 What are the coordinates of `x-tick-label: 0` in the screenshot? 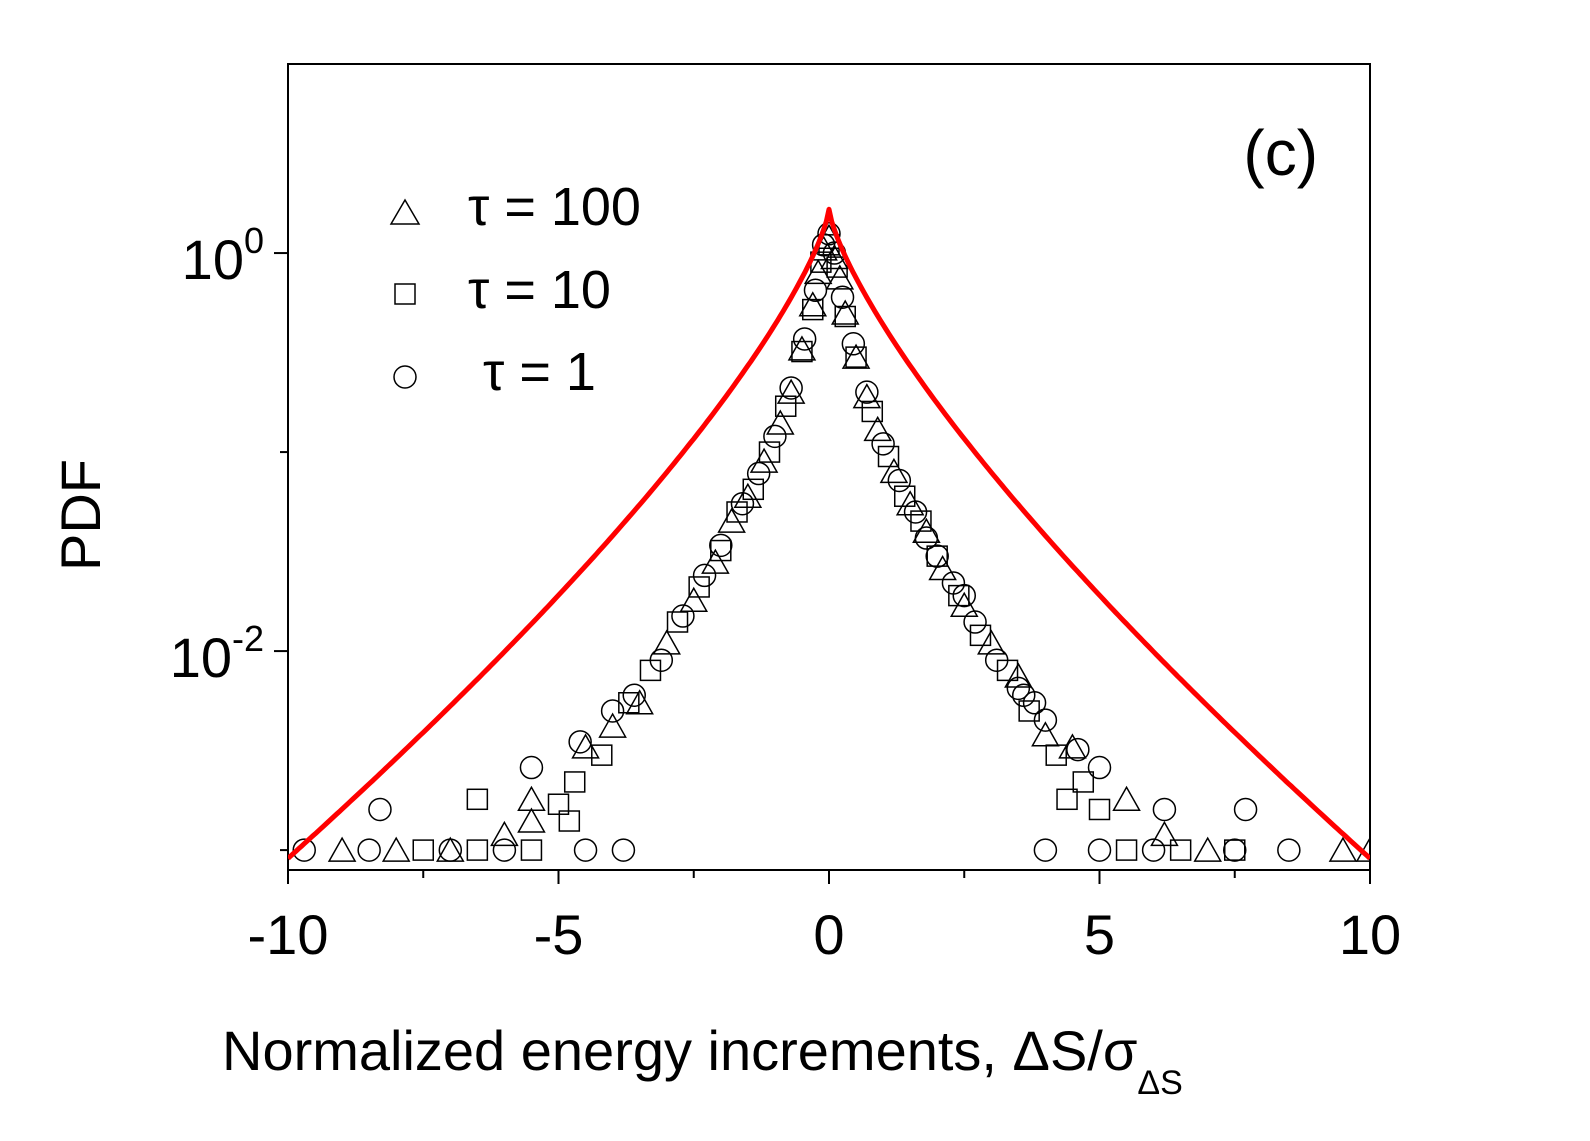 It's located at (828, 934).